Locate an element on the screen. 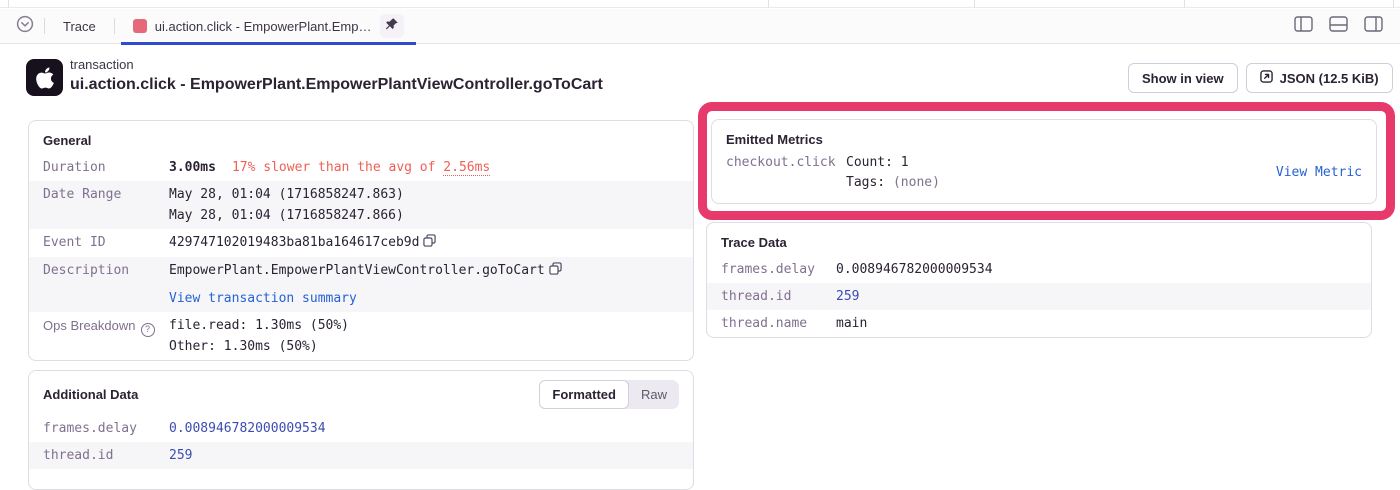  collapse-drawer-button is located at coordinates (25, 26).